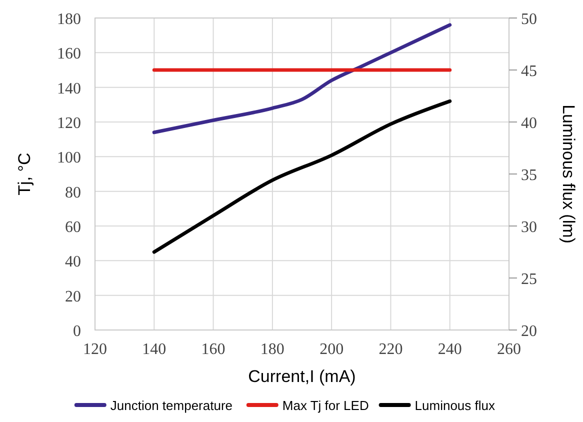 Image resolution: width=583 pixels, height=422 pixels. What do you see at coordinates (213, 349) in the screenshot?
I see `x-tick-label: 160` at bounding box center [213, 349].